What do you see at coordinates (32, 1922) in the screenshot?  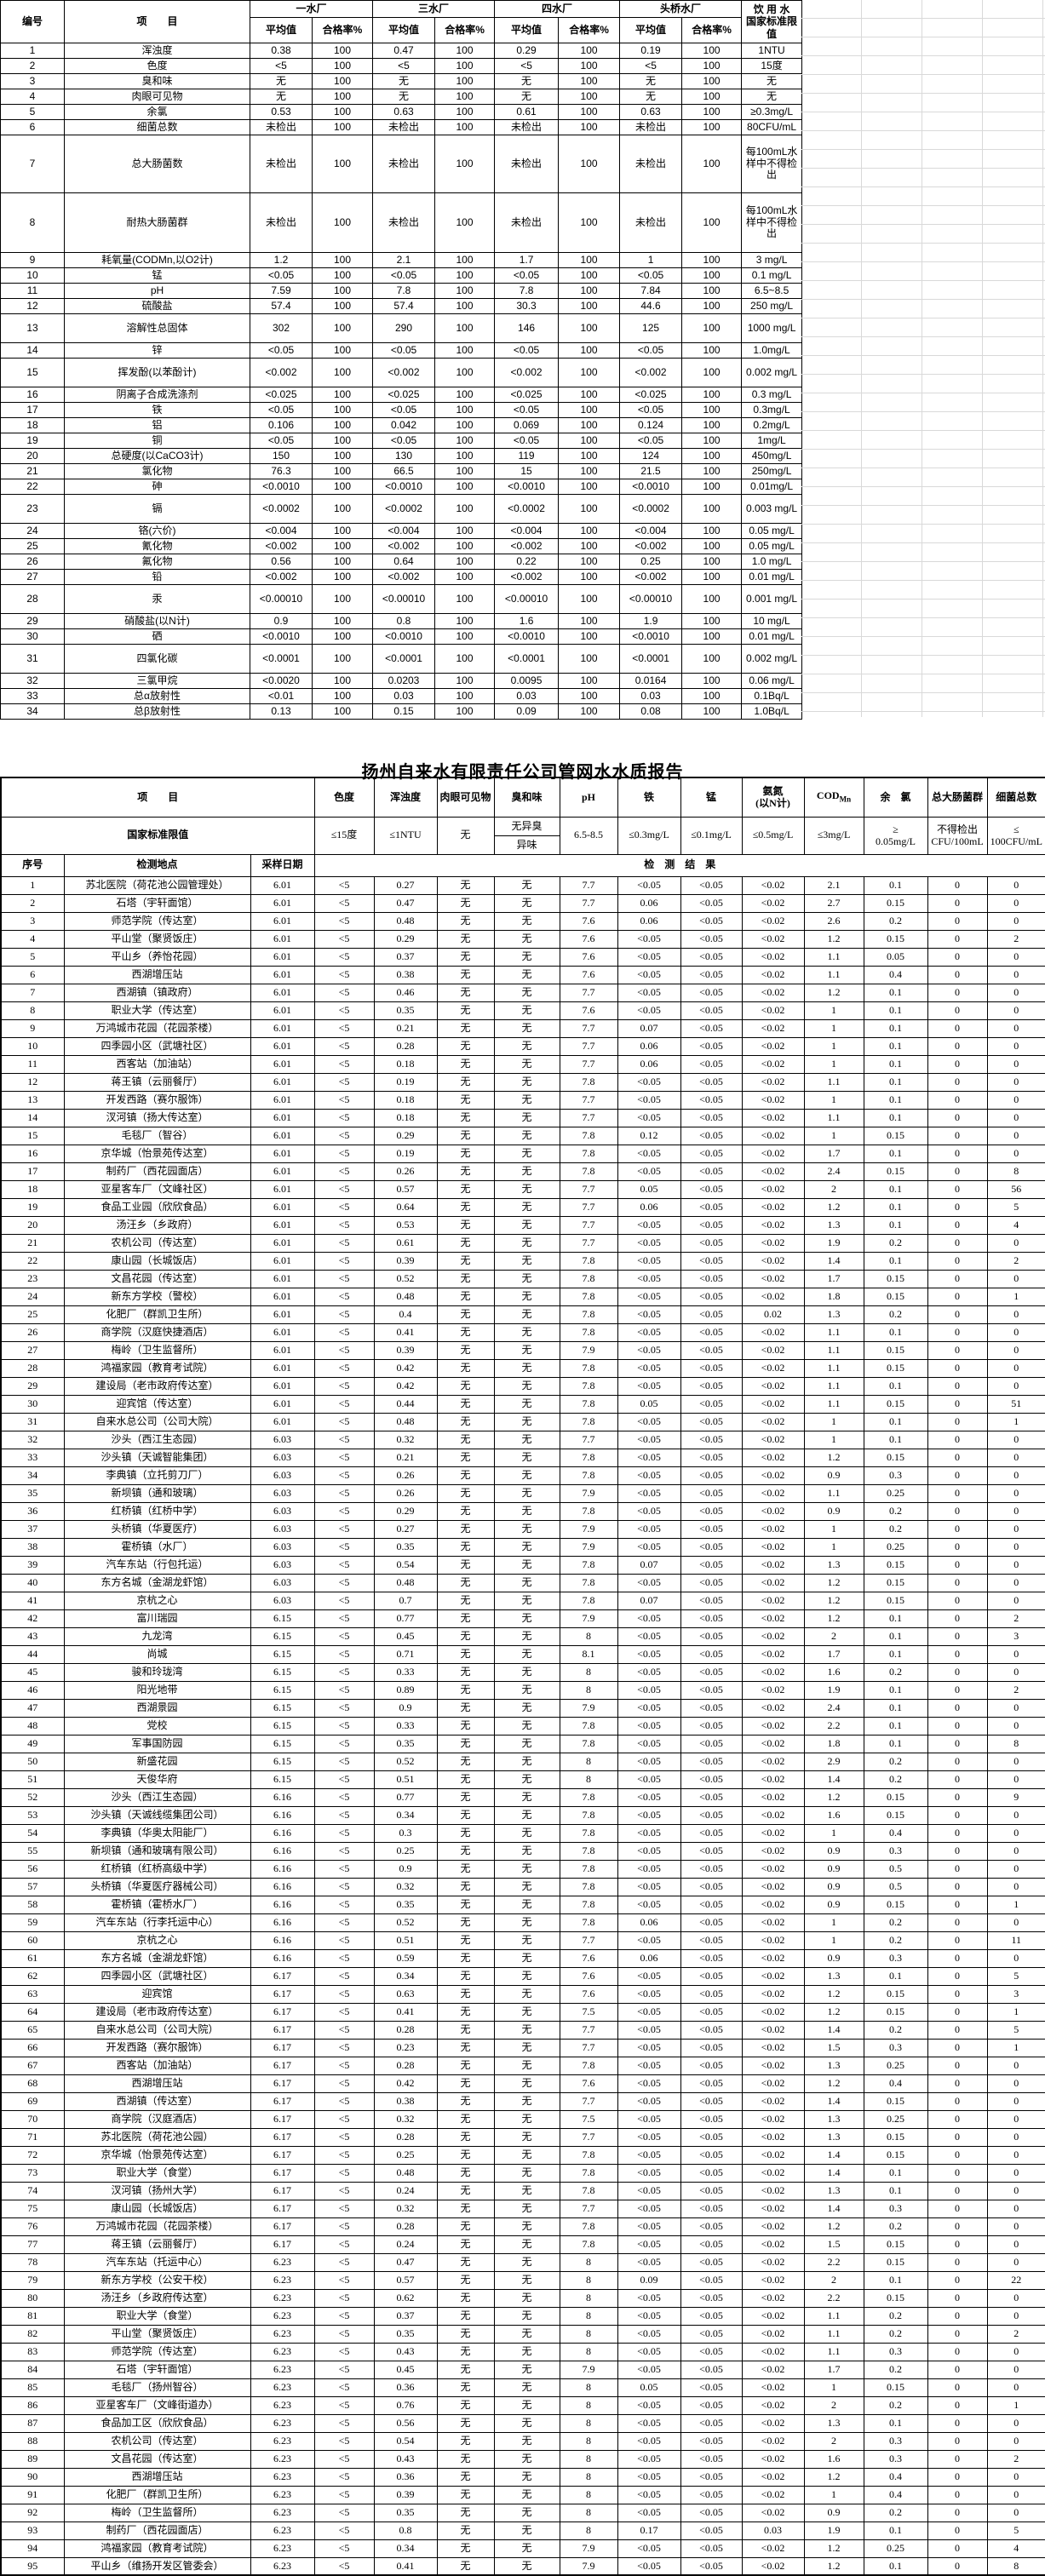 I see `cell: 59` at bounding box center [32, 1922].